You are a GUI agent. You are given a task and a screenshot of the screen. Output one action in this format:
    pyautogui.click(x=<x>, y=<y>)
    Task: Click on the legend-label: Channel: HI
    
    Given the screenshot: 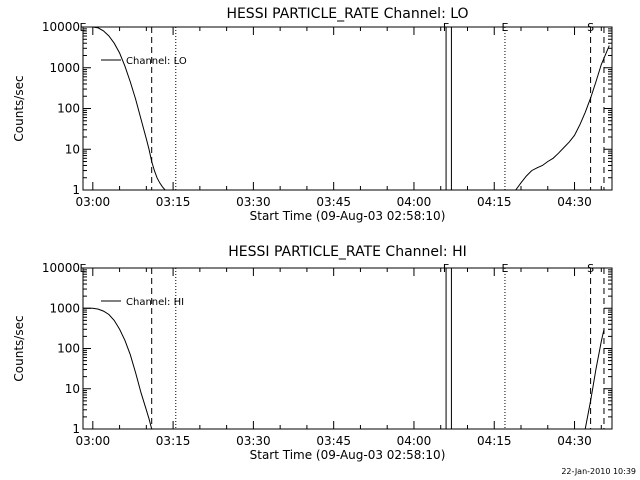 What is the action you would take?
    pyautogui.click(x=155, y=302)
    